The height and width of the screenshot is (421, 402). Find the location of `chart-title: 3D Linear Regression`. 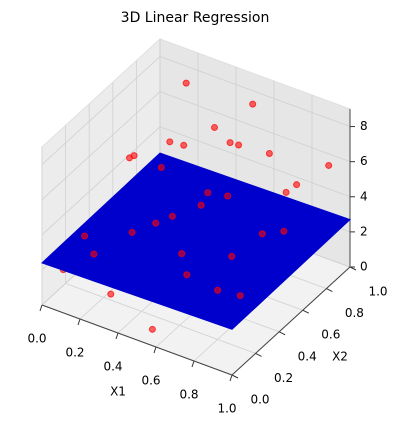

chart-title: 3D Linear Regression is located at coordinates (195, 18).